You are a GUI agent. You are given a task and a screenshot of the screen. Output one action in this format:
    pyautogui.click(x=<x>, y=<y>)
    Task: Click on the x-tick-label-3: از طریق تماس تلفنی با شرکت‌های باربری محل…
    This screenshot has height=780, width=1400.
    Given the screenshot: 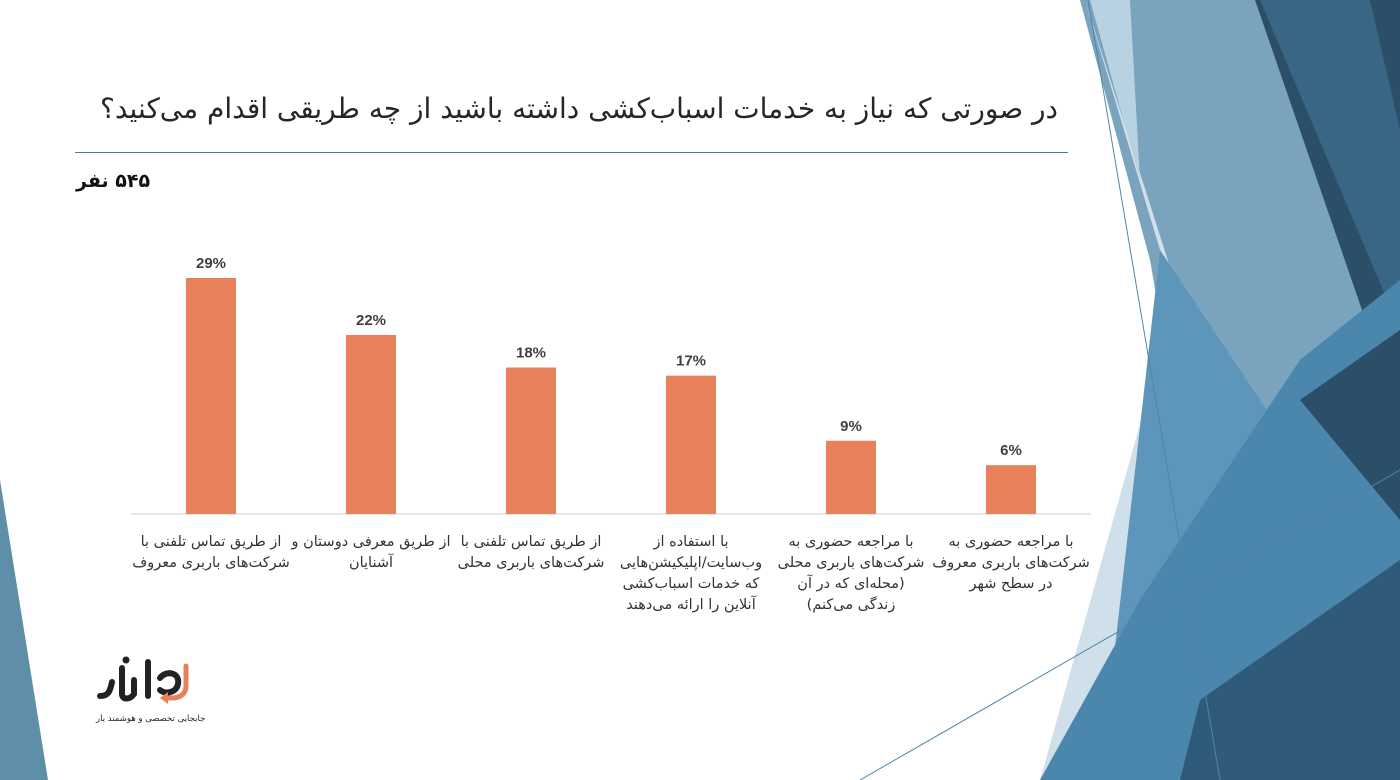 What is the action you would take?
    pyautogui.click(x=531, y=553)
    